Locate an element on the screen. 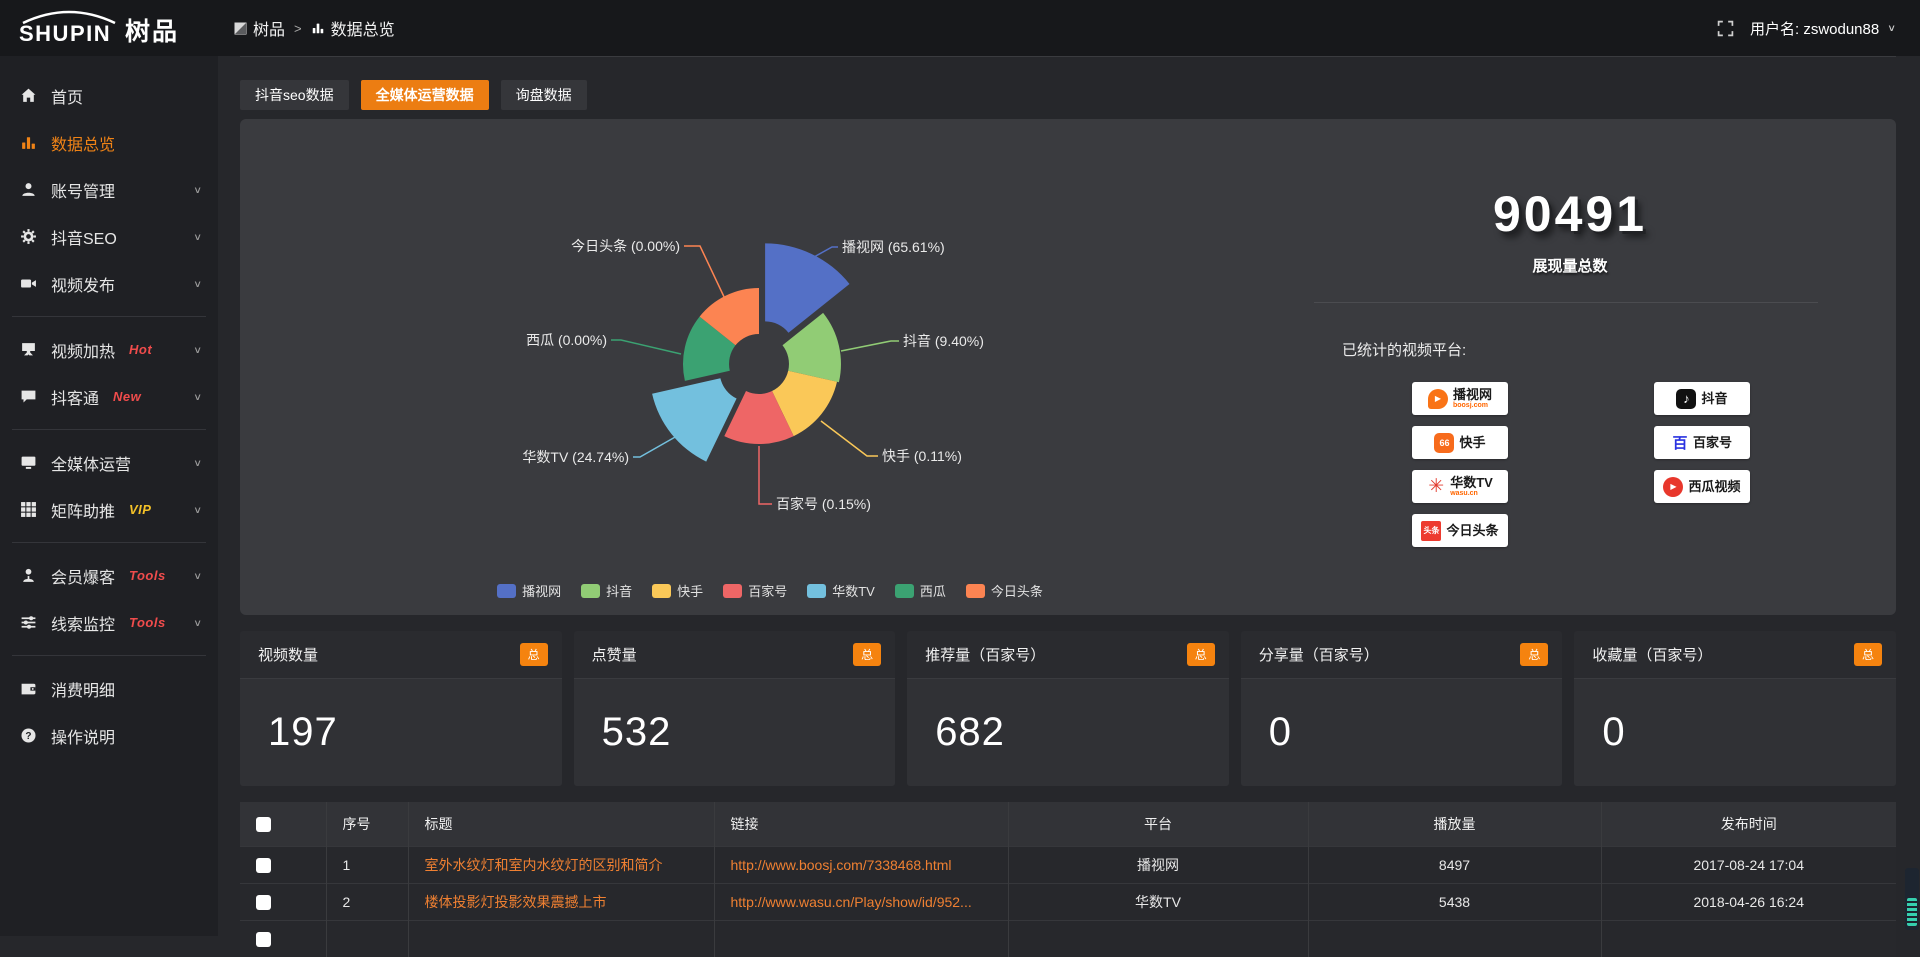 This screenshot has height=957, width=1920. home-icon is located at coordinates (29, 95).